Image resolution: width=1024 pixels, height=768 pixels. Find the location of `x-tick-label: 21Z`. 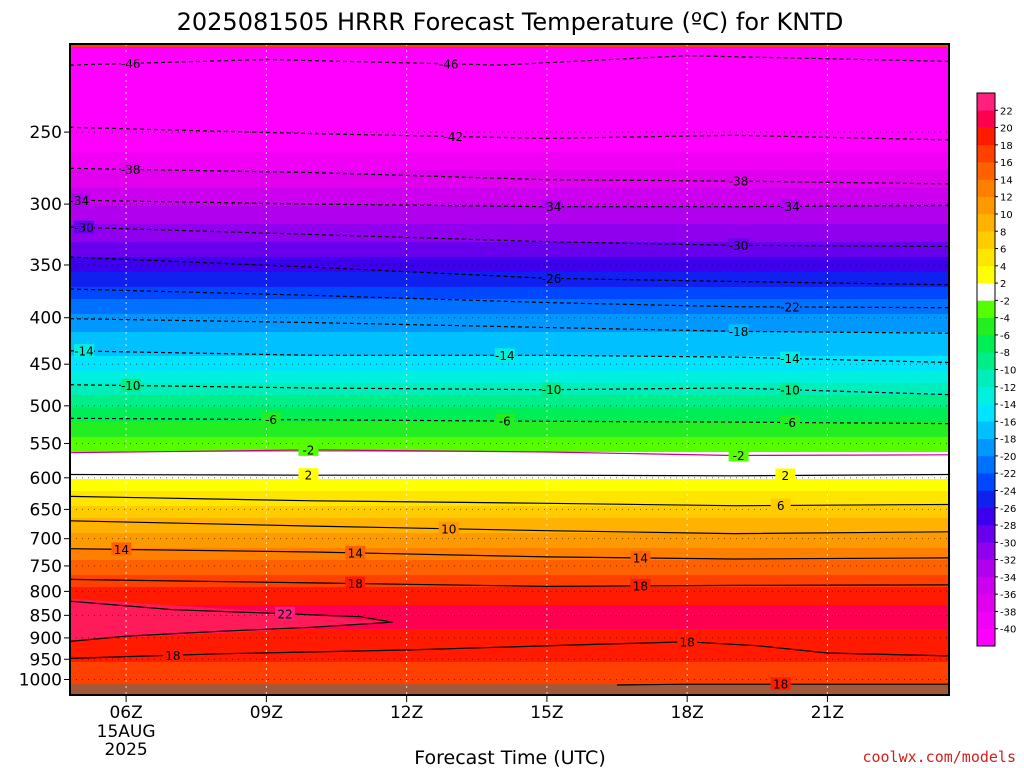

x-tick-label: 21Z is located at coordinates (827, 713).